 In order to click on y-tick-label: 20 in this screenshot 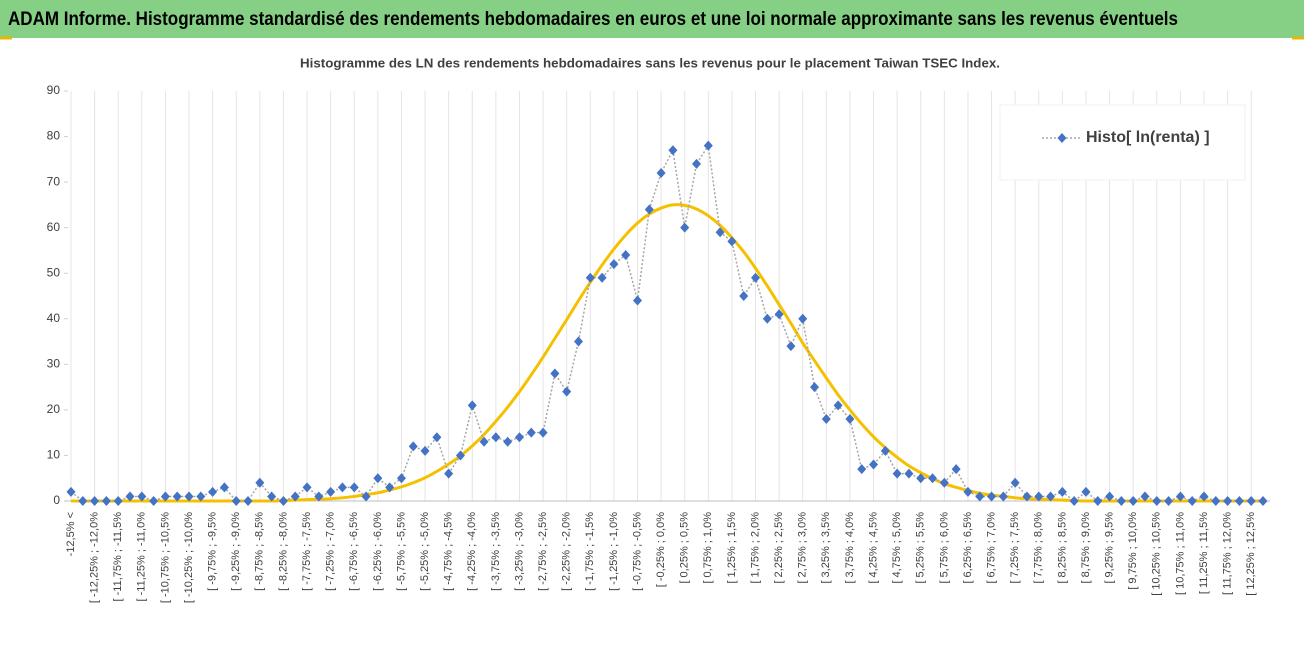, I will do `click(54, 409)`.